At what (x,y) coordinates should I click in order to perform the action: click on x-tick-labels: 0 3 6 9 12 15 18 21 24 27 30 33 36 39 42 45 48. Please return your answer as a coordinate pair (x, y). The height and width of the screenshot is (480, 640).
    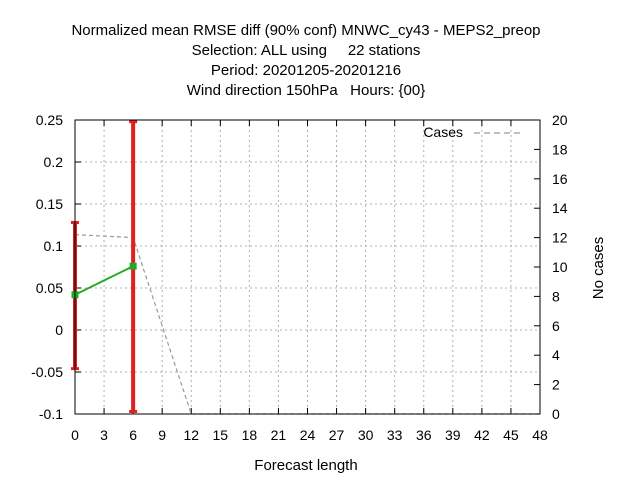
    Looking at the image, I should click on (309, 435).